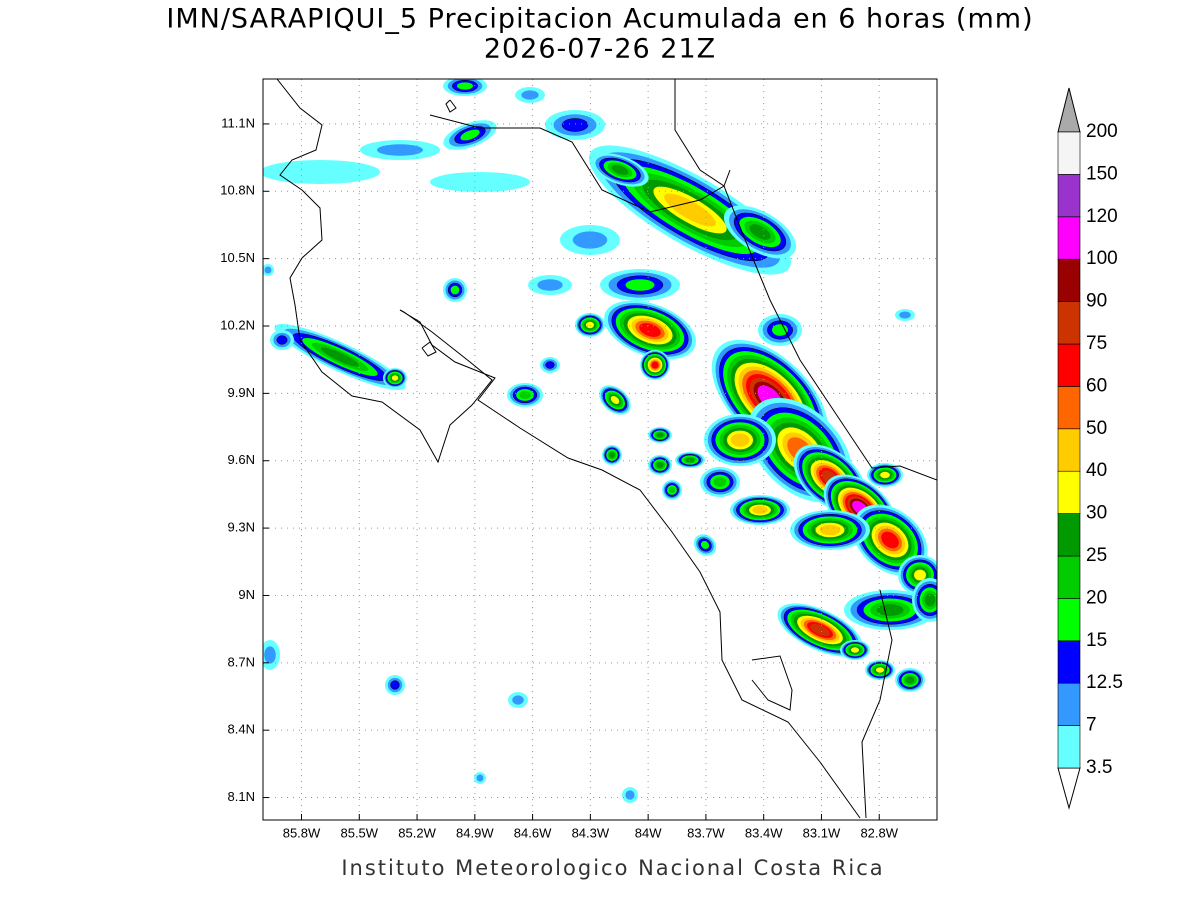 Image resolution: width=1200 pixels, height=900 pixels. I want to click on lat-tick-label: 10.8N, so click(237, 190).